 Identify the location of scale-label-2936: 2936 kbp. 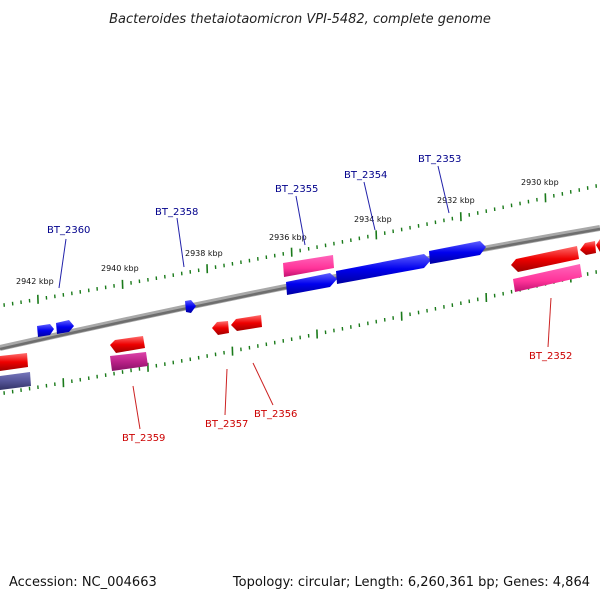
(288, 237).